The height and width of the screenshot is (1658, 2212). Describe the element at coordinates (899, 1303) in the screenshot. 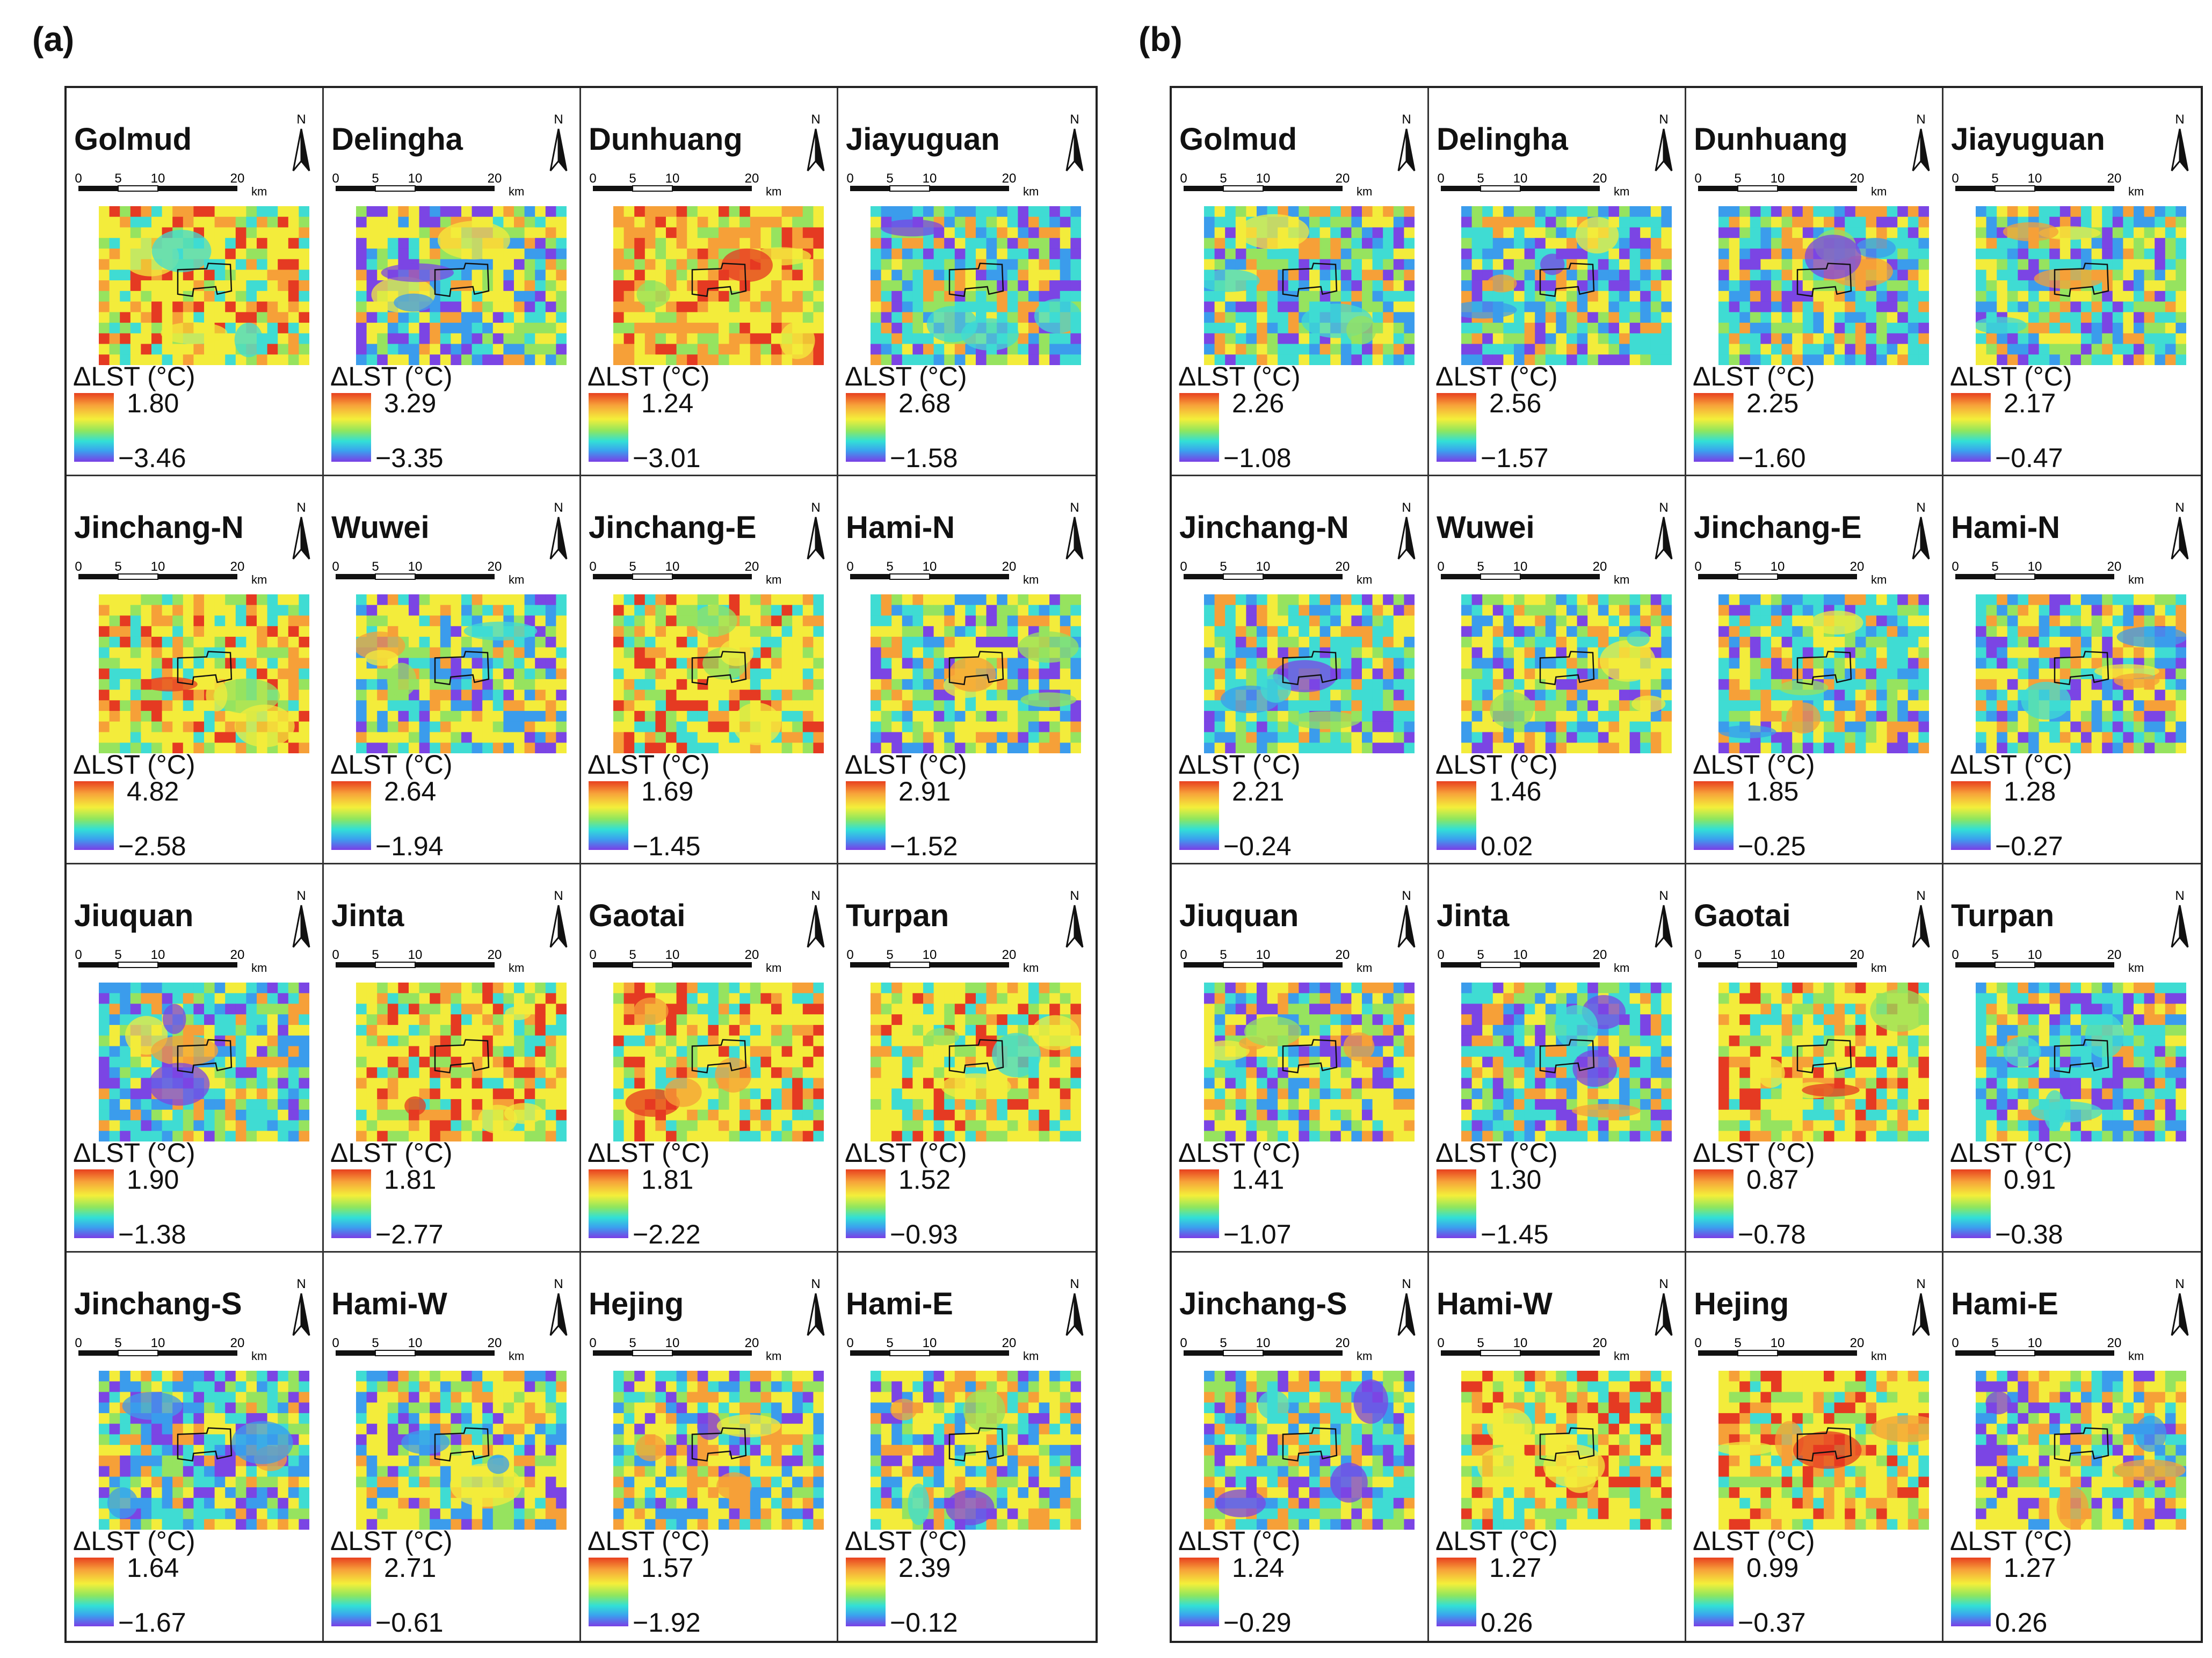

I see `city-name: Hami-E` at that location.